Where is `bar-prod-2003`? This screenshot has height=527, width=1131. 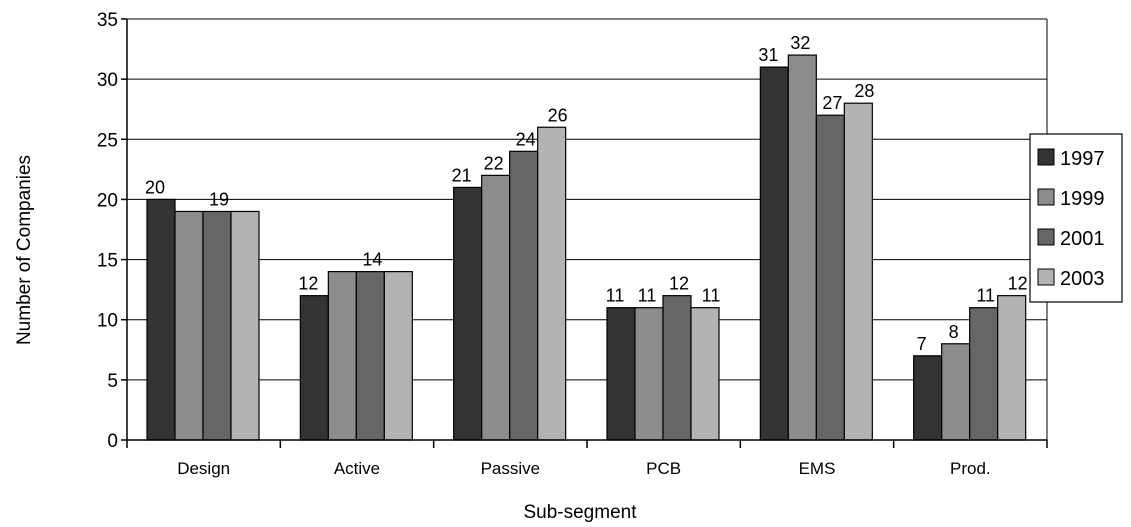
bar-prod-2003 is located at coordinates (1012, 368).